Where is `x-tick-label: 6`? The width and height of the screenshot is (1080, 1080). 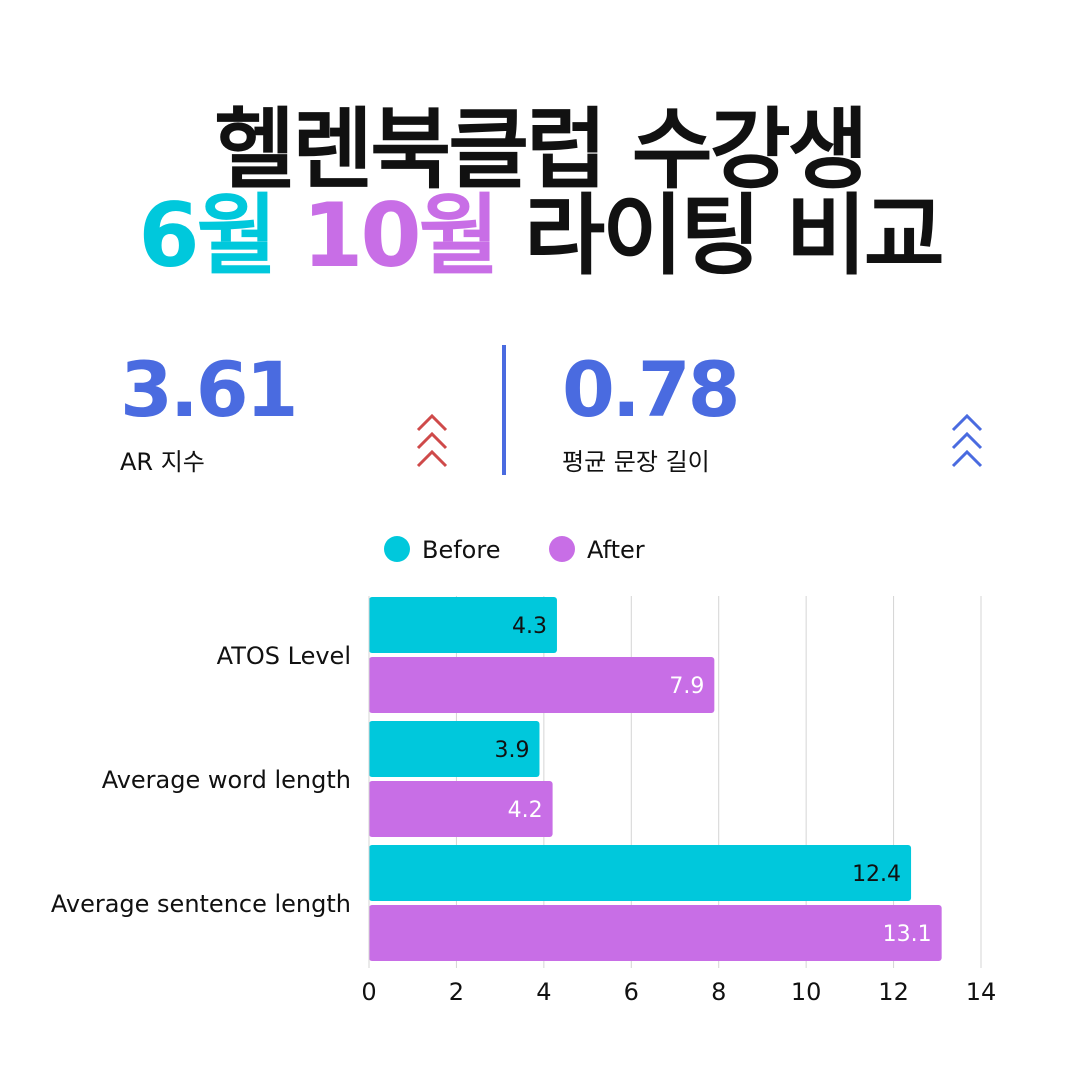
x-tick-label: 6 is located at coordinates (631, 992).